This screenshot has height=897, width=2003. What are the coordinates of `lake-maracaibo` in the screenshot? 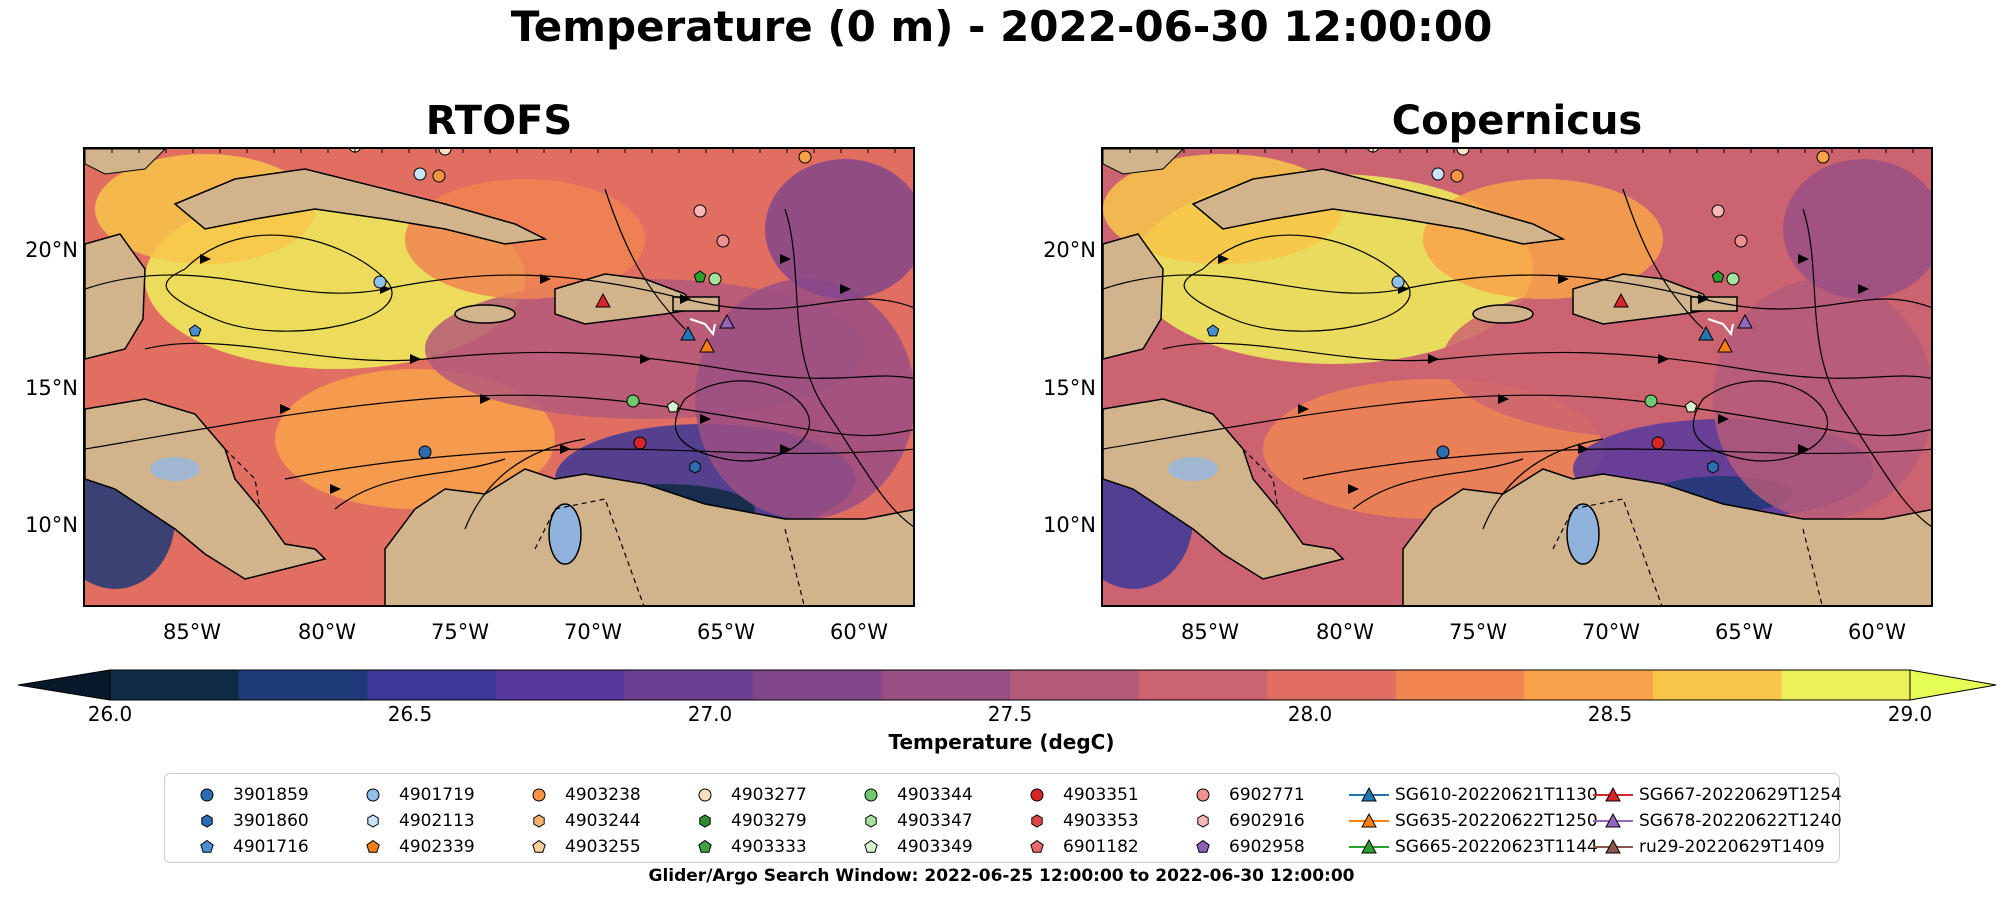 It's located at (565, 534).